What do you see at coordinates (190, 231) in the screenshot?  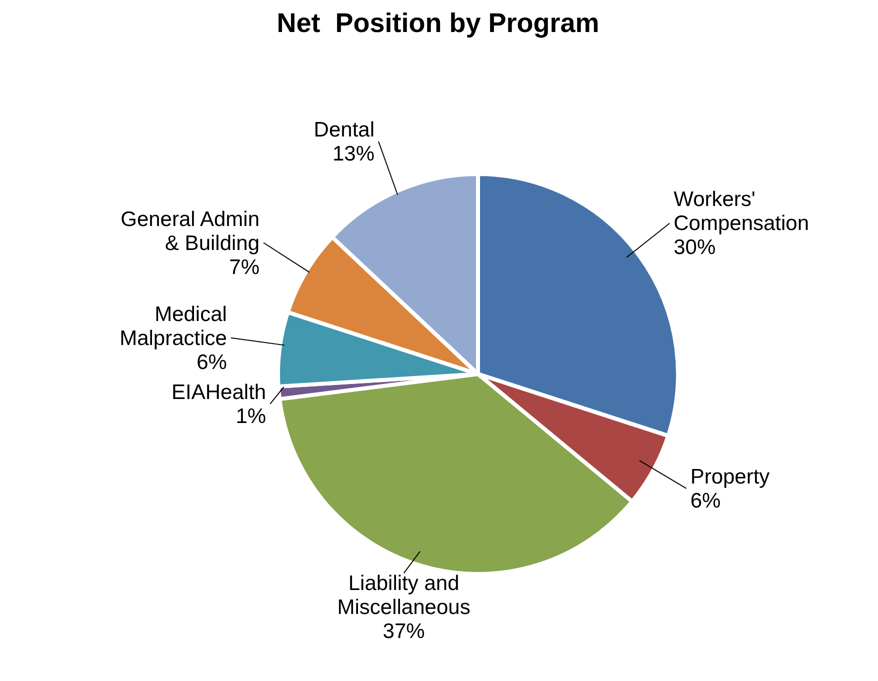 I see `slice-label: General Admin & Building` at bounding box center [190, 231].